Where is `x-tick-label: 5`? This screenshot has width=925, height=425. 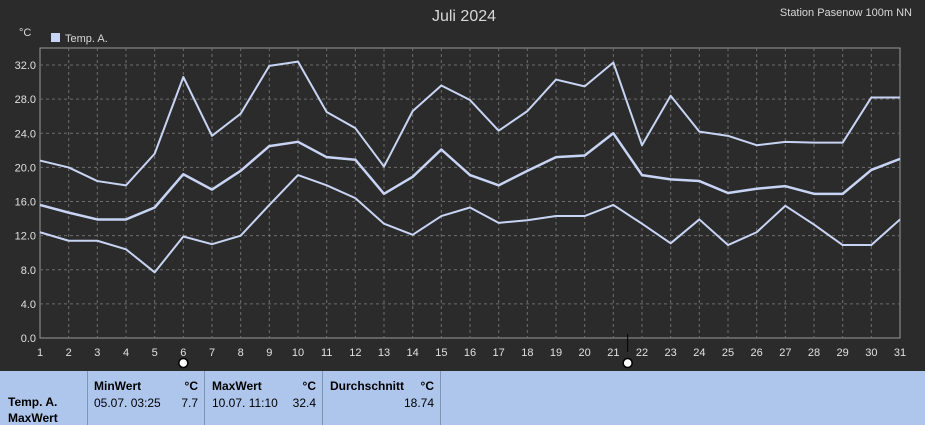
x-tick-label: 5 is located at coordinates (155, 353).